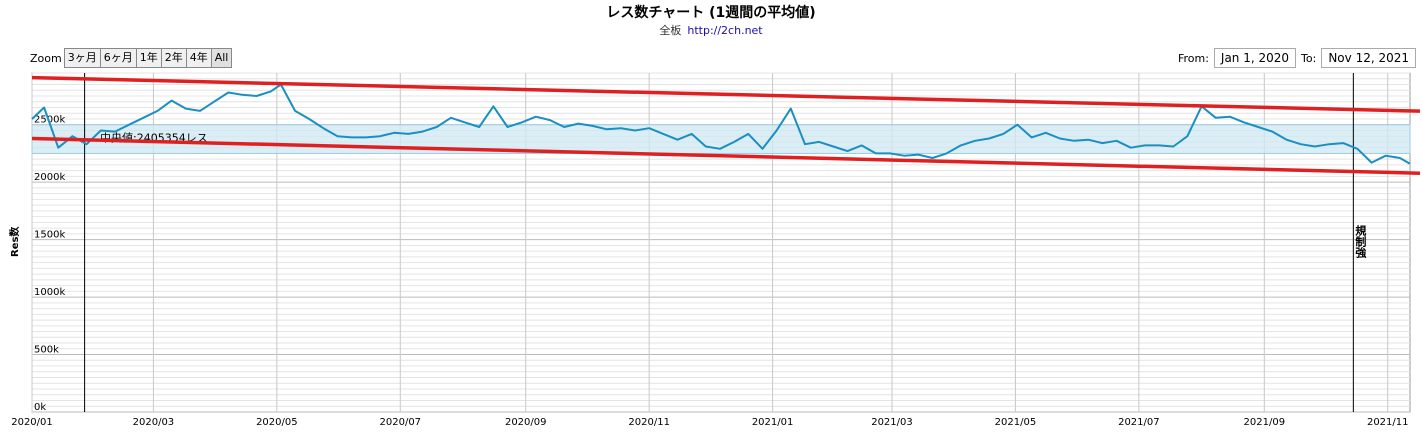 The image size is (1422, 433). Describe the element at coordinates (32, 422) in the screenshot. I see `x-tick-label: 2020/01` at that location.